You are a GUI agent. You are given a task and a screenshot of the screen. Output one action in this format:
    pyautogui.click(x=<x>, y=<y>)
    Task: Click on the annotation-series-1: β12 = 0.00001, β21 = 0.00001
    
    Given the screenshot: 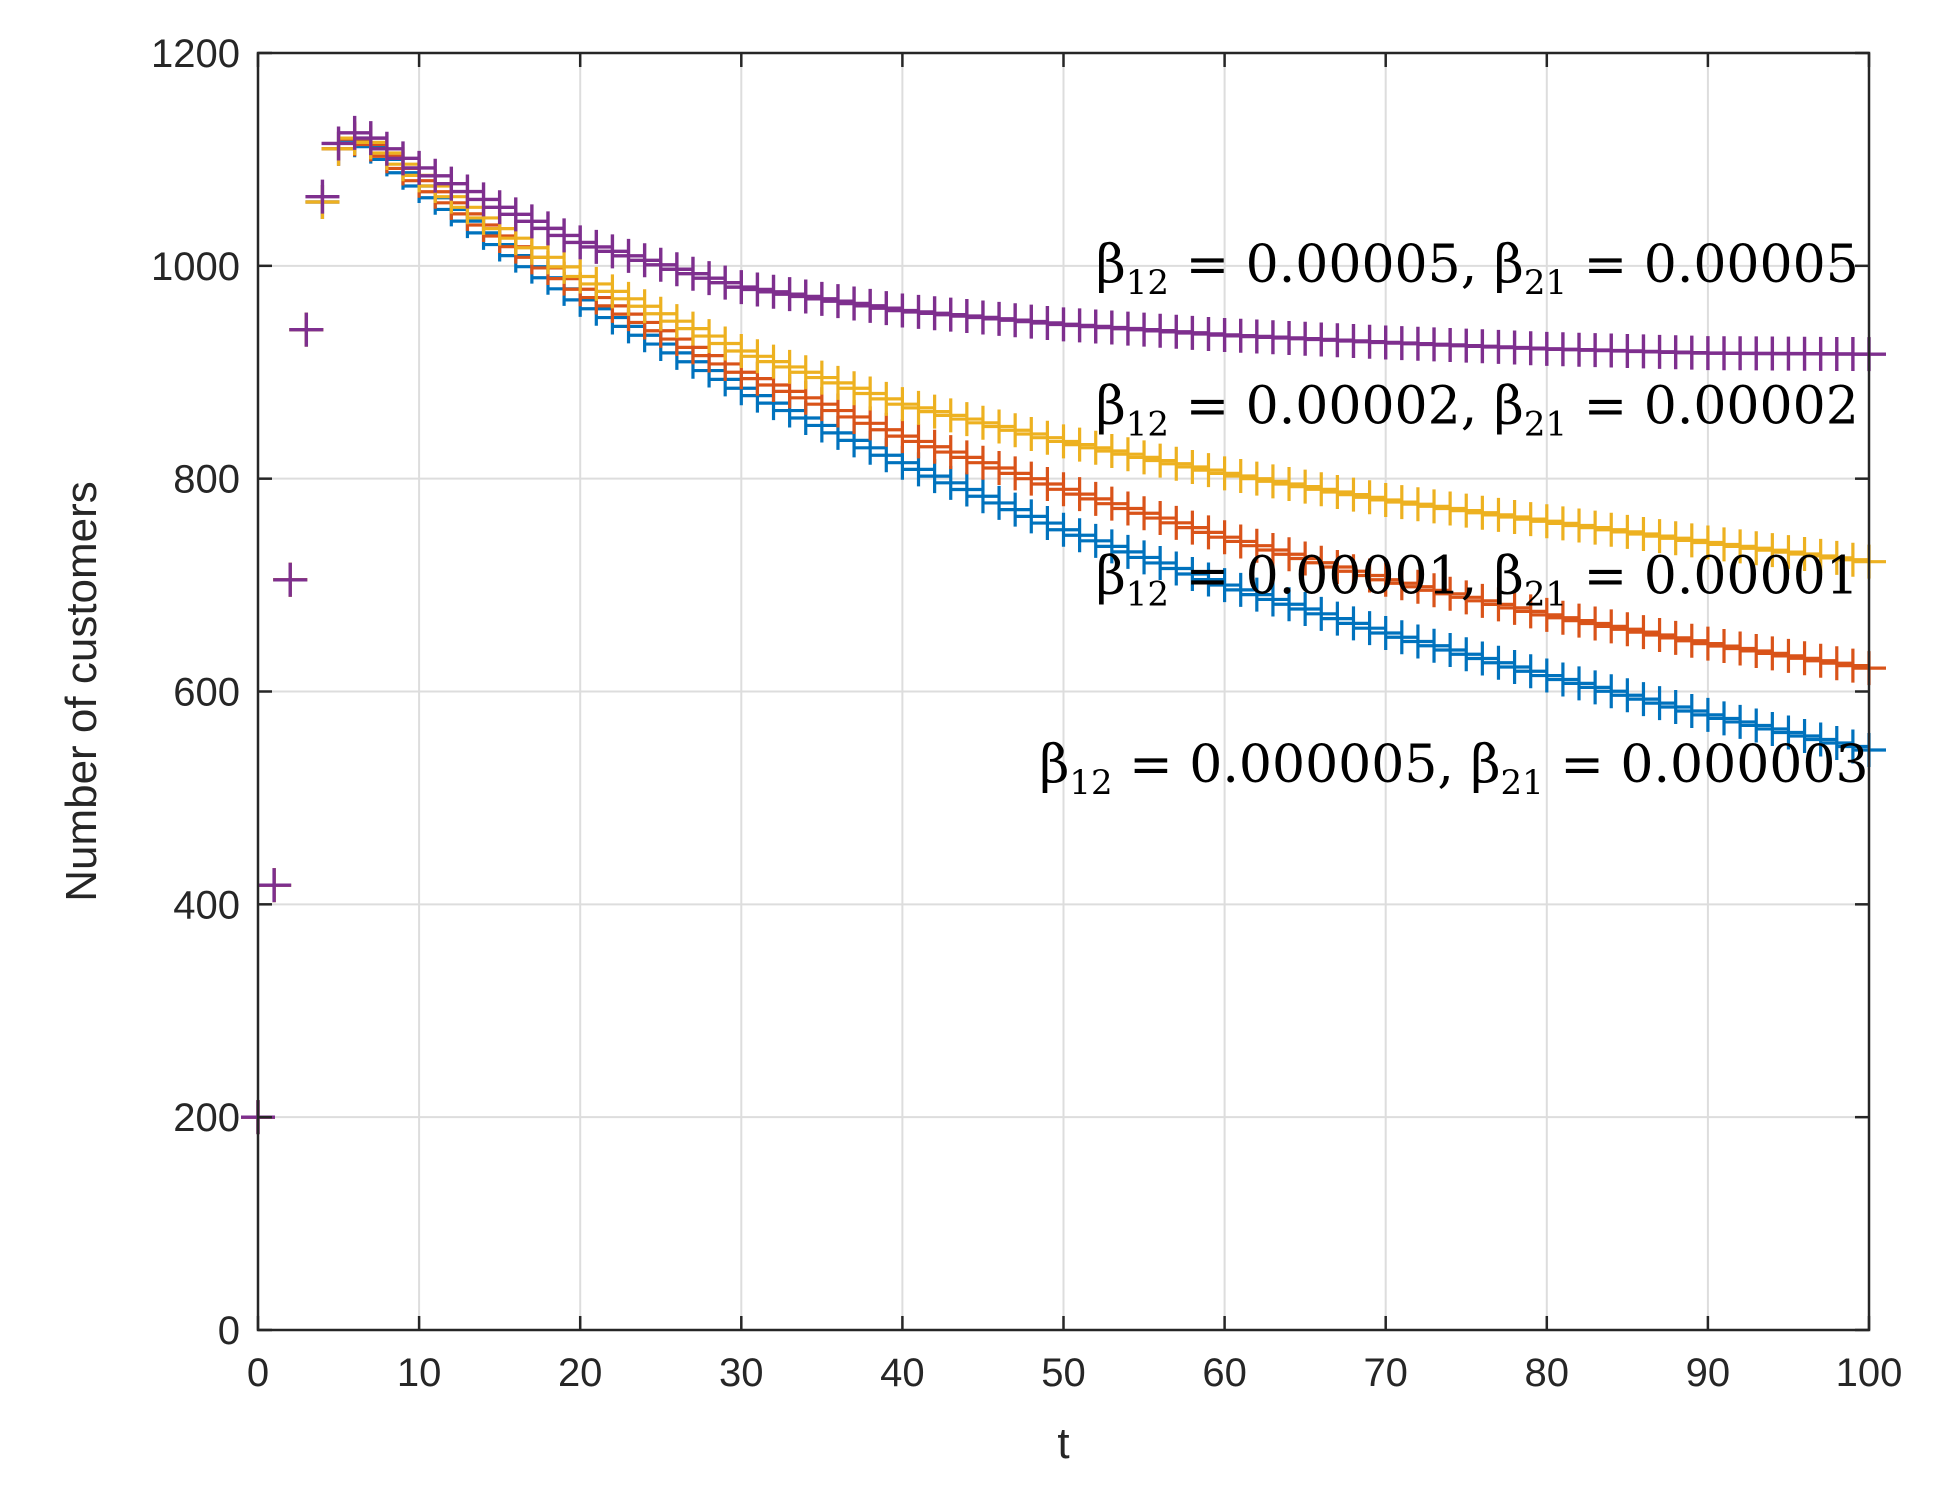 What is the action you would take?
    pyautogui.click(x=1477, y=581)
    